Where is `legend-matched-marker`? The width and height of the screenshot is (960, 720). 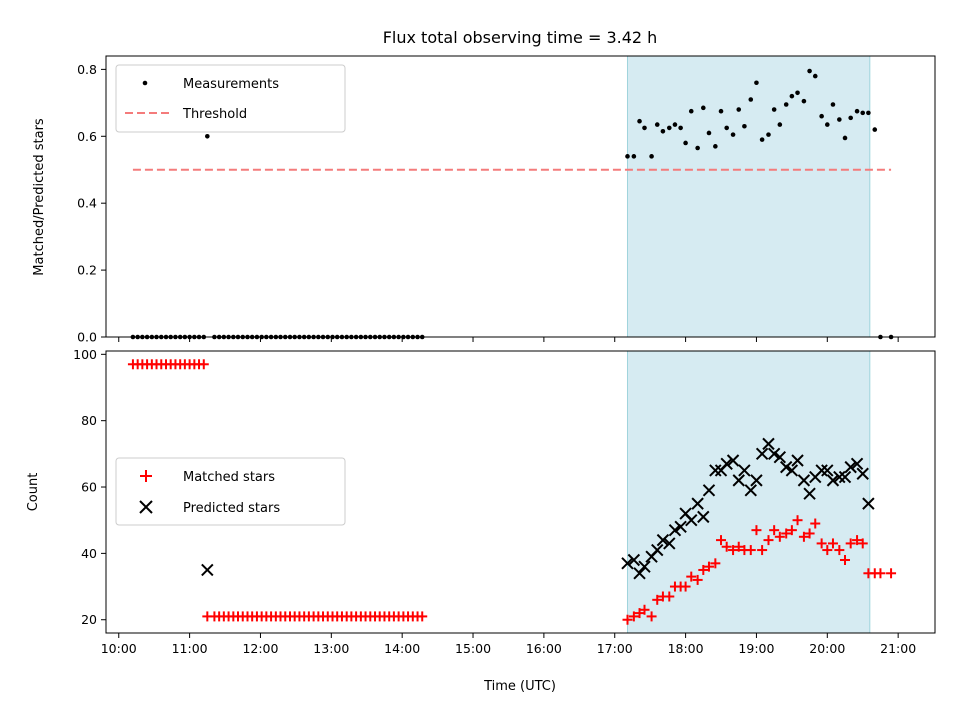 legend-matched-marker is located at coordinates (146, 476).